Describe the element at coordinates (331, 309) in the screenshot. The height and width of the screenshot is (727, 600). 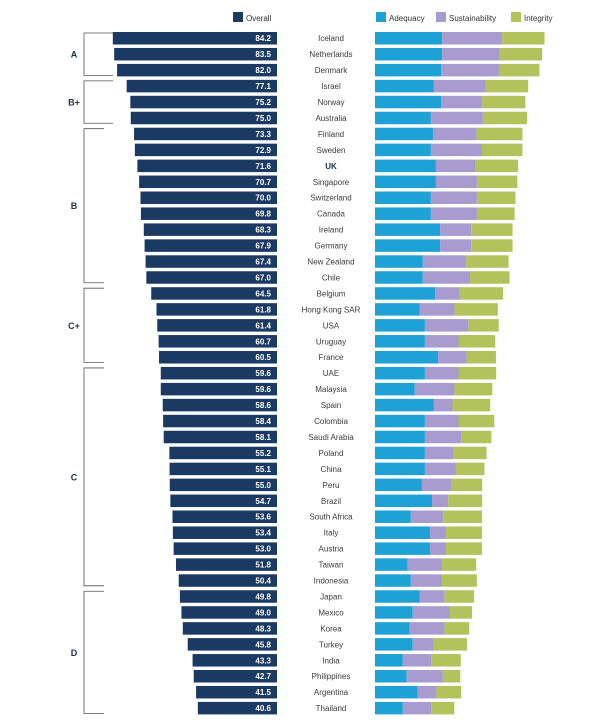
I see `country-label-hong-kong-sar: Hong Kong SAR` at that location.